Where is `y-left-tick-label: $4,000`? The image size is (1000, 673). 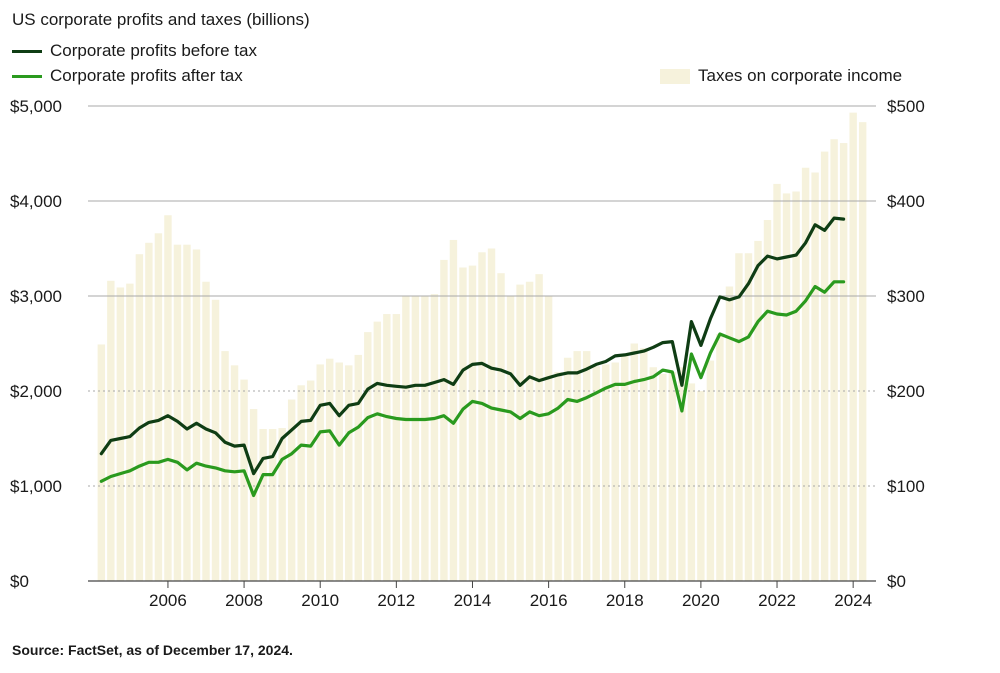 y-left-tick-label: $4,000 is located at coordinates (36, 201).